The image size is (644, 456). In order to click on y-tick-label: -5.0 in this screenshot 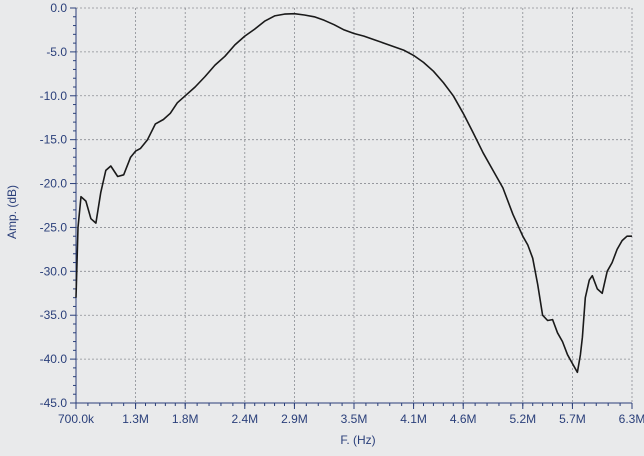, I will do `click(56, 52)`.